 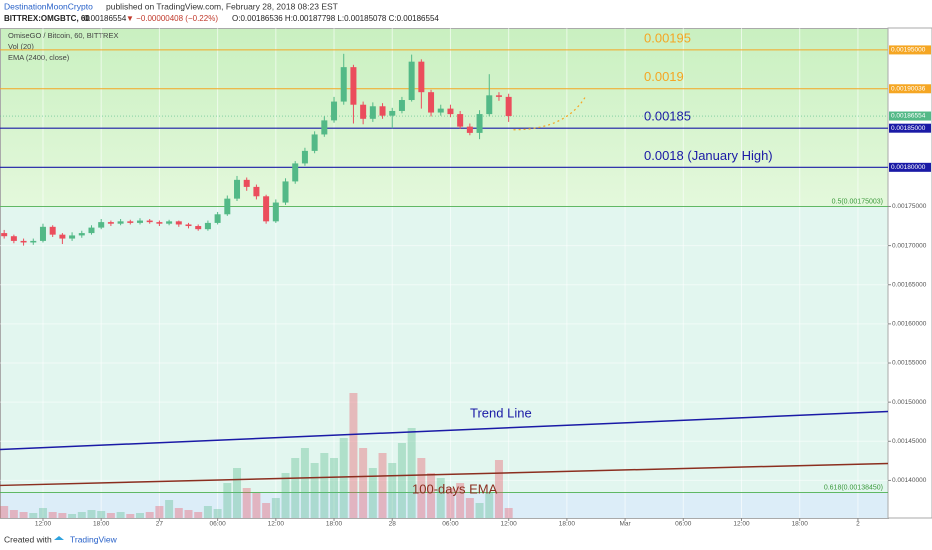 What do you see at coordinates (667, 37) in the screenshot?
I see `level-label: 0.00195` at bounding box center [667, 37].